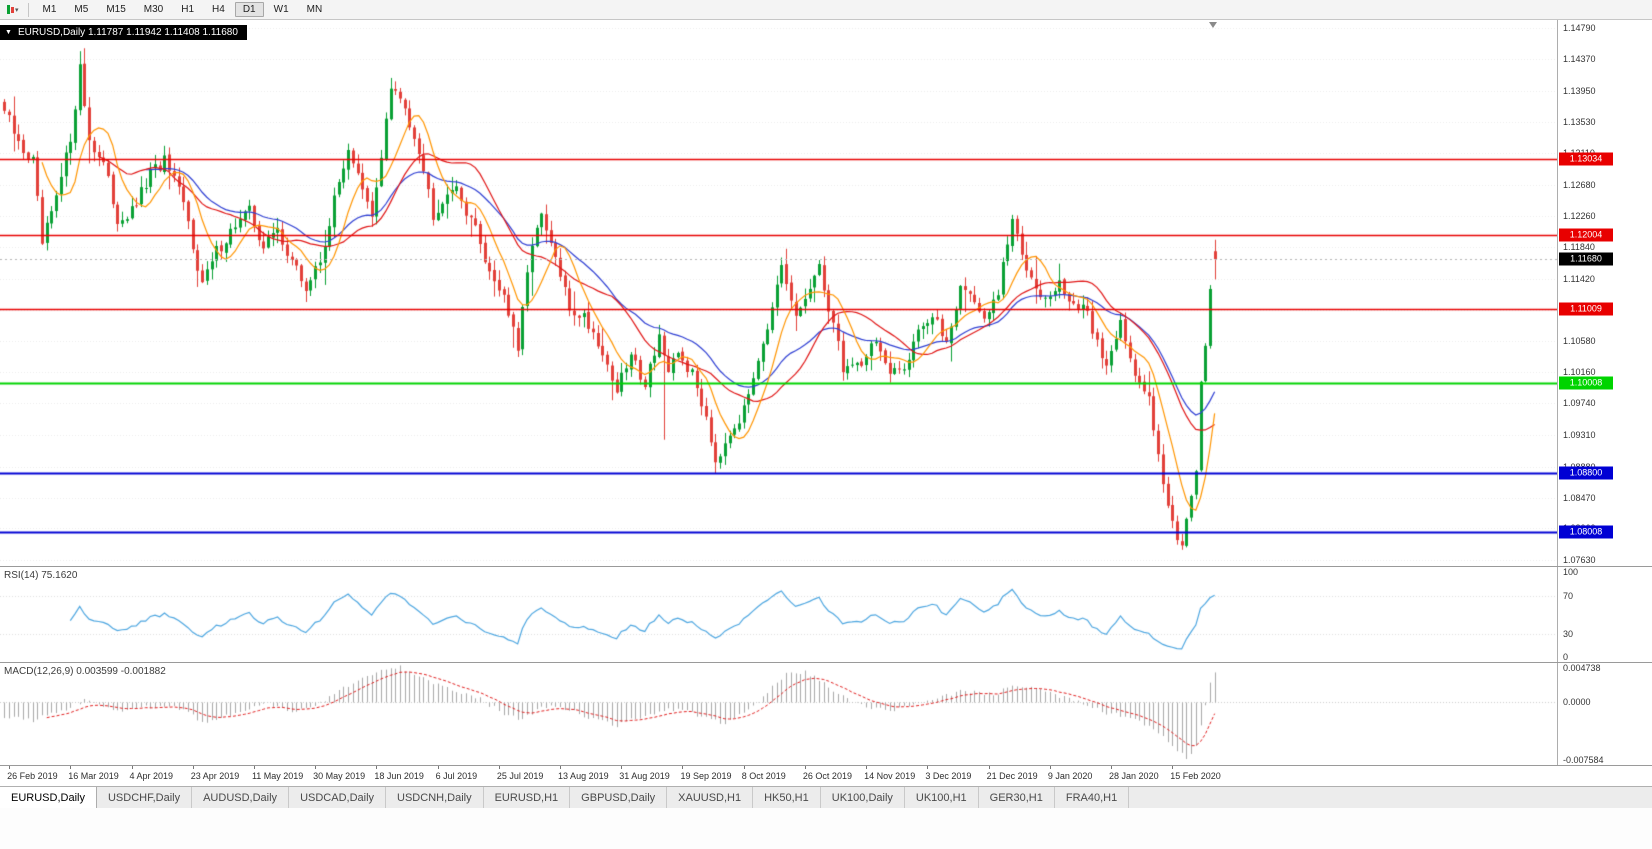  What do you see at coordinates (1092, 797) in the screenshot?
I see `chart-tab-fra40-h1: FRA40,H1` at bounding box center [1092, 797].